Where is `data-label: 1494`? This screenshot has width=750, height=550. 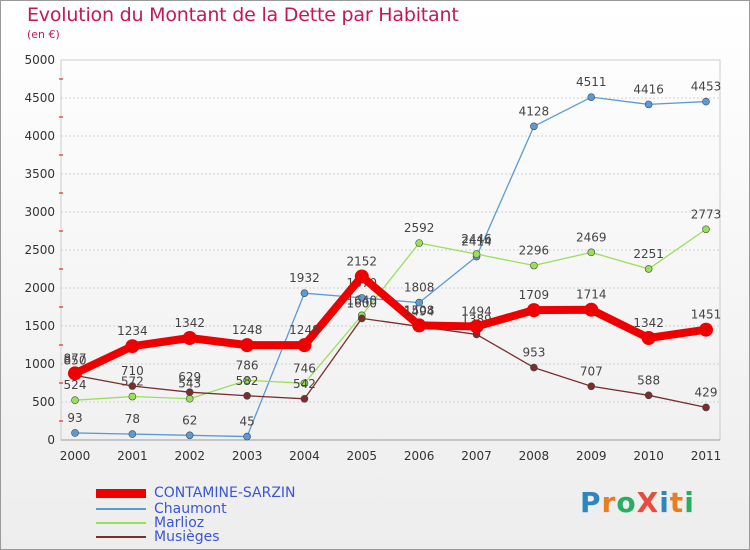 data-label: 1494 is located at coordinates (476, 311).